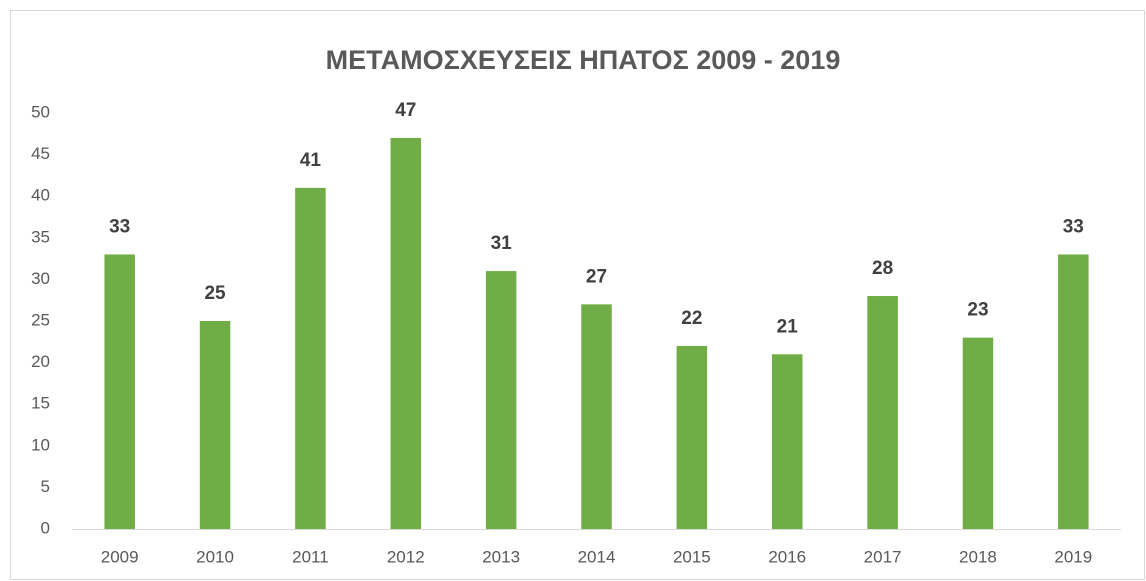 The height and width of the screenshot is (581, 1146). What do you see at coordinates (40, 319) in the screenshot?
I see `y-tick-label: 25` at bounding box center [40, 319].